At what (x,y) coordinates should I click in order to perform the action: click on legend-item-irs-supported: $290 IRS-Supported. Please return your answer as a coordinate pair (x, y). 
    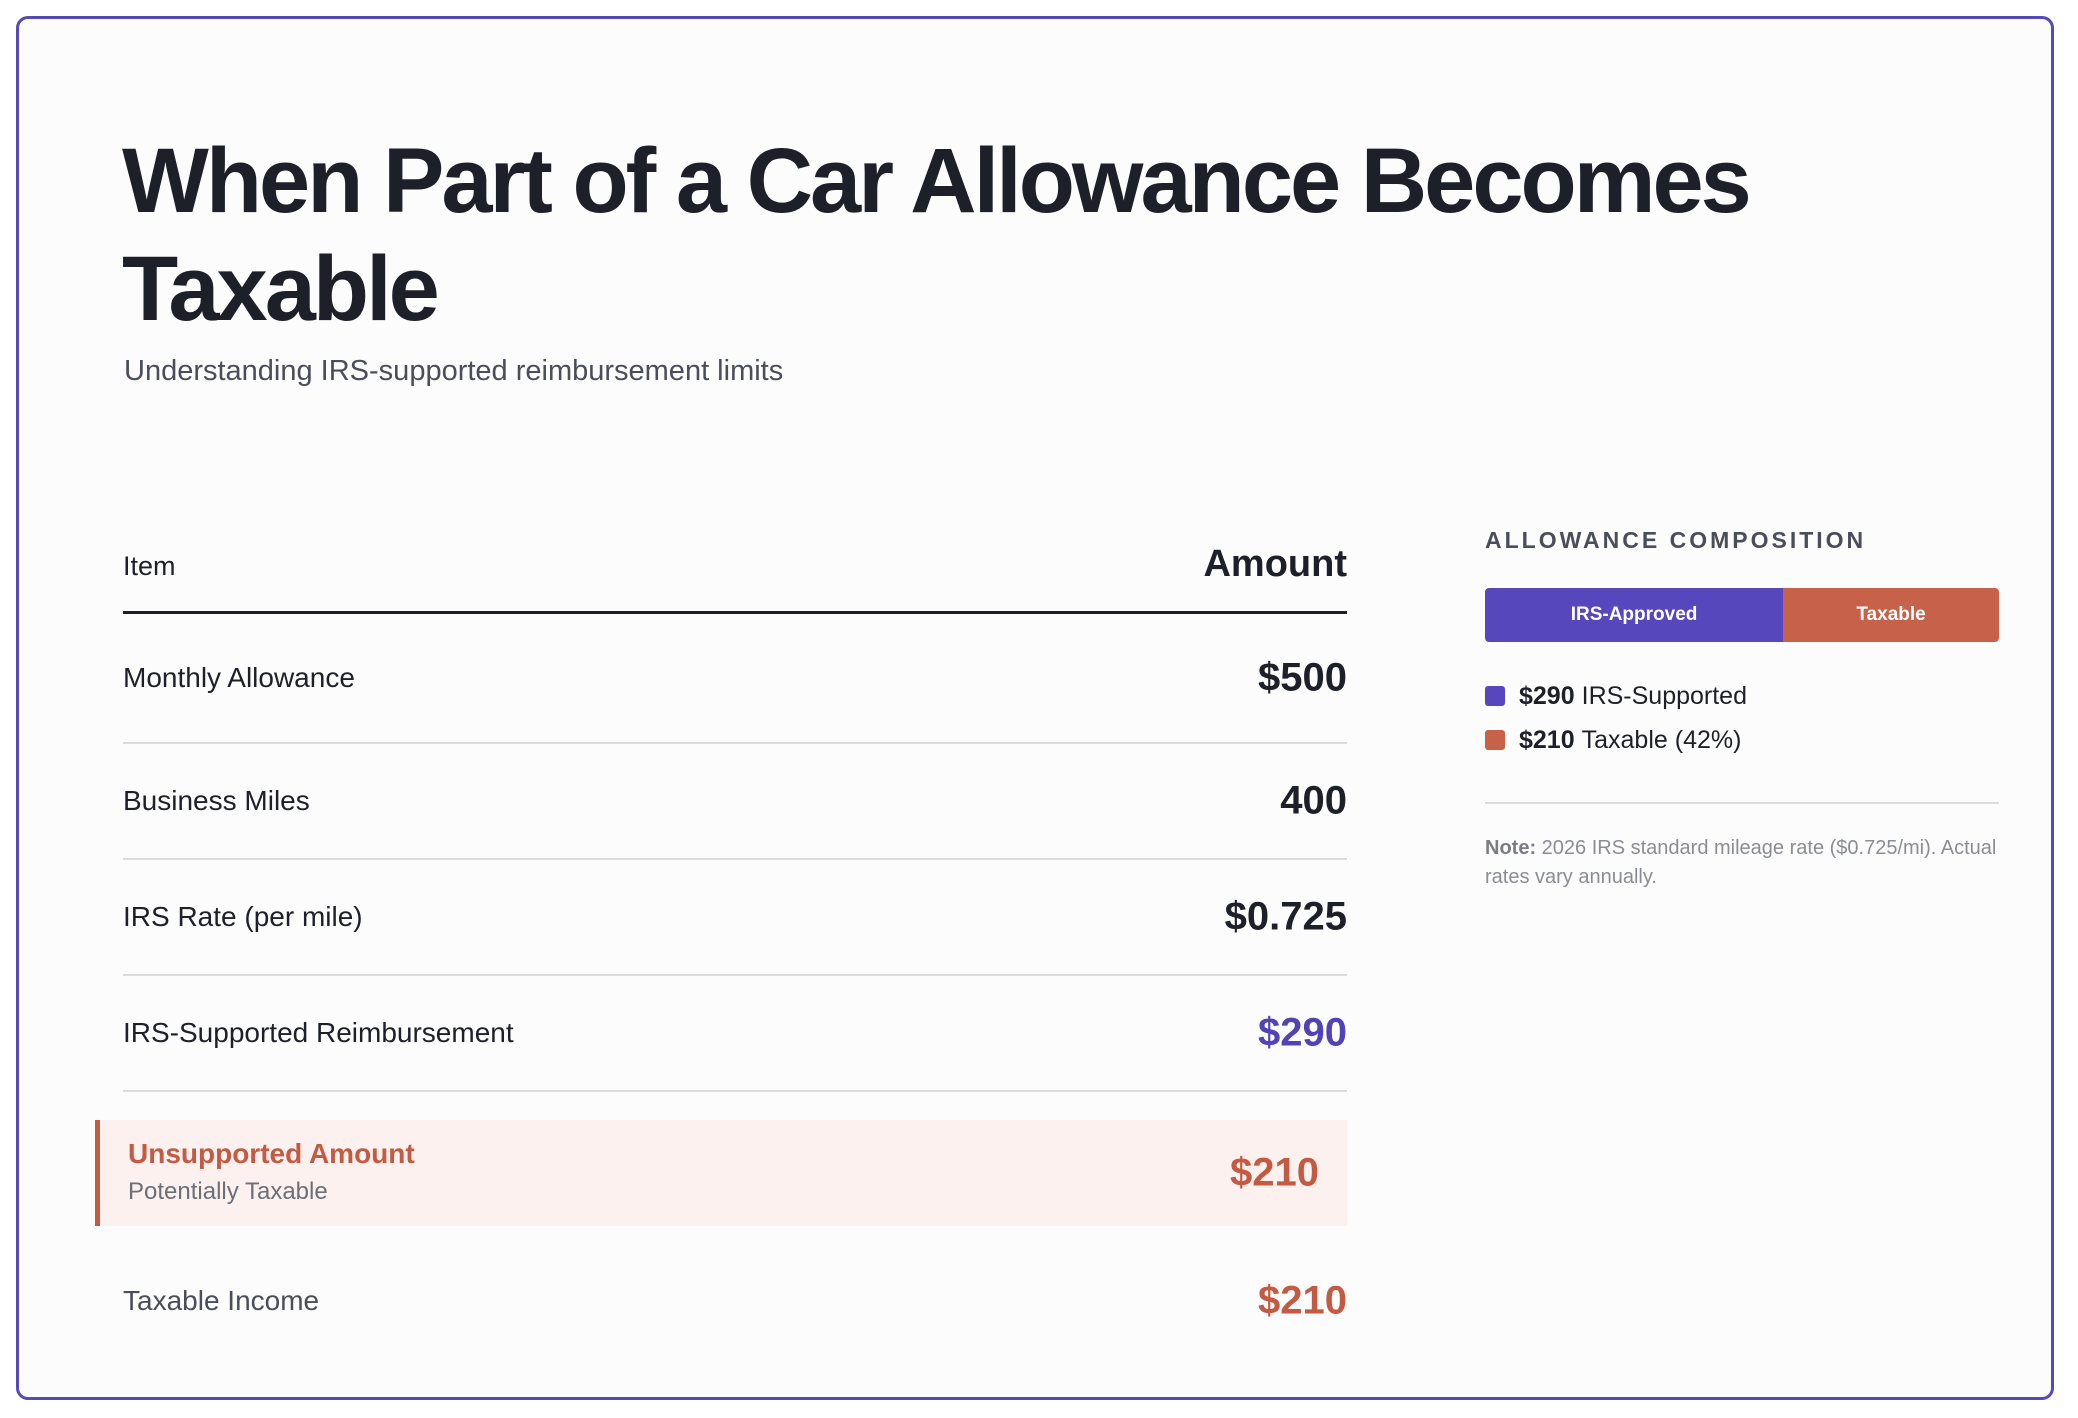
    Looking at the image, I should click on (1742, 696).